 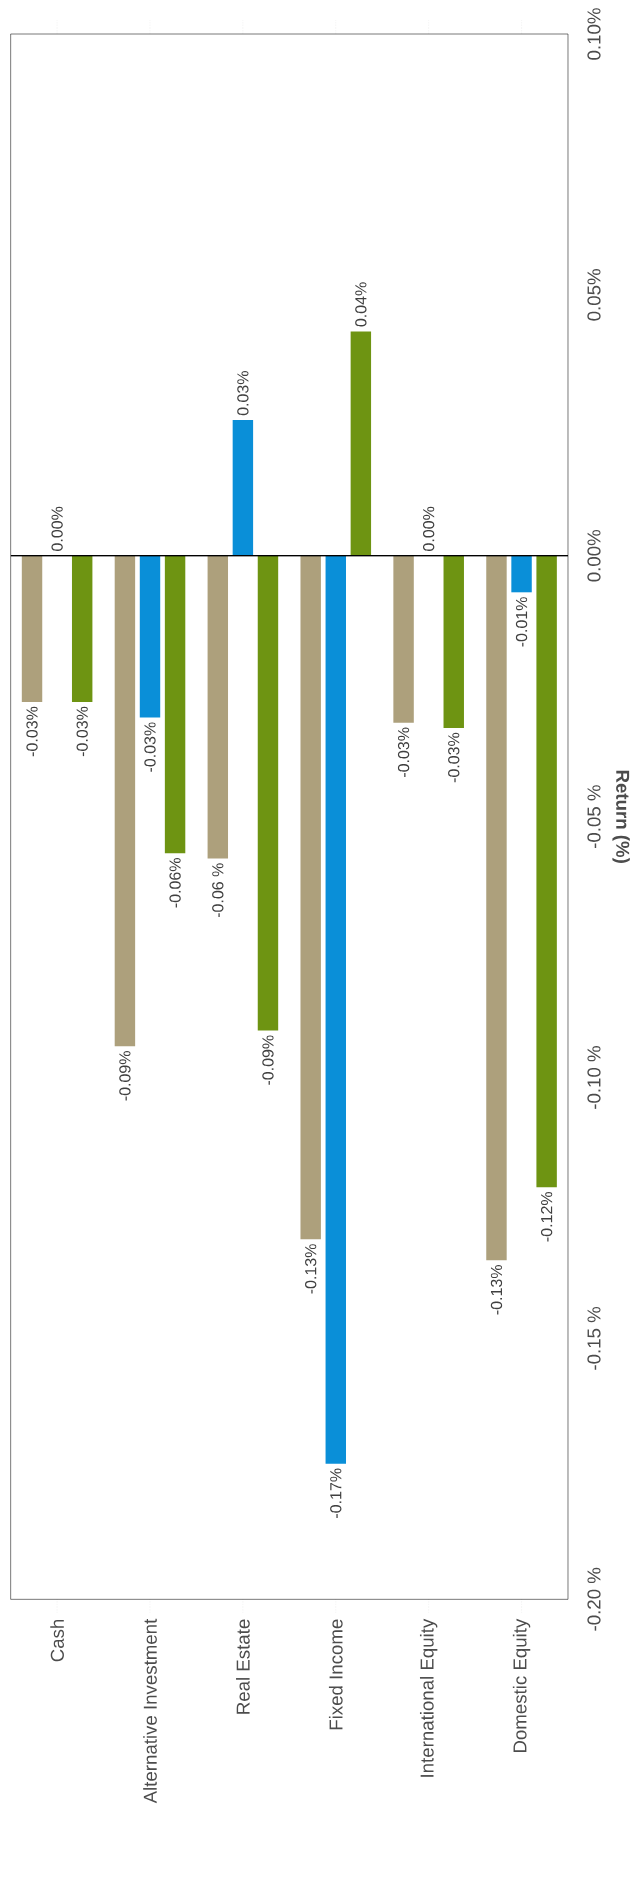 I want to click on data-label: -0.06%, so click(x=175, y=883).